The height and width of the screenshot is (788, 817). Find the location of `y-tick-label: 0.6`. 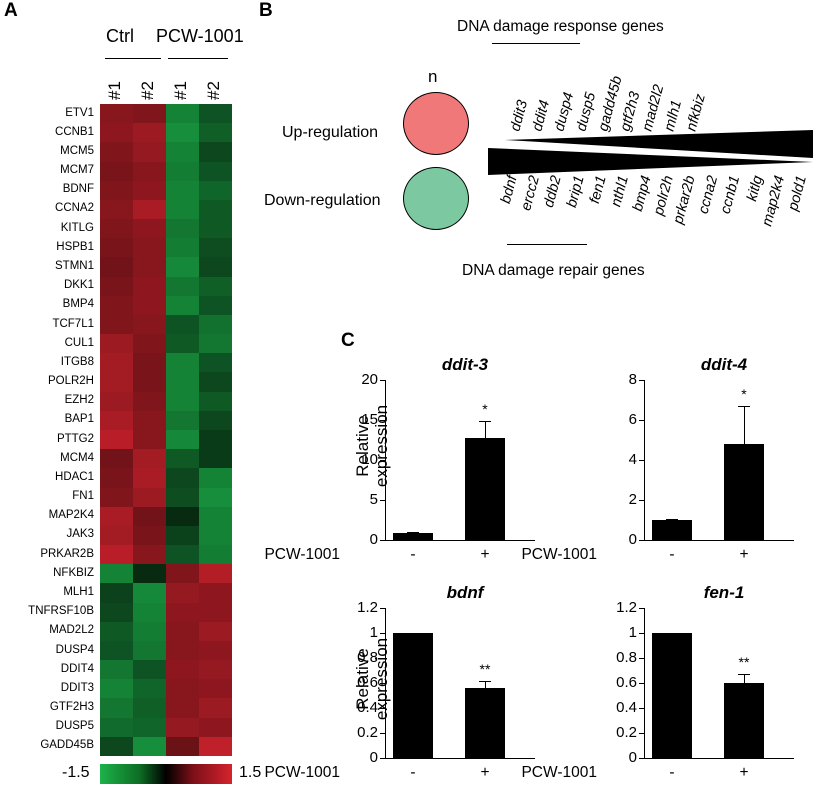

y-tick-label: 0.6 is located at coordinates (626, 682).